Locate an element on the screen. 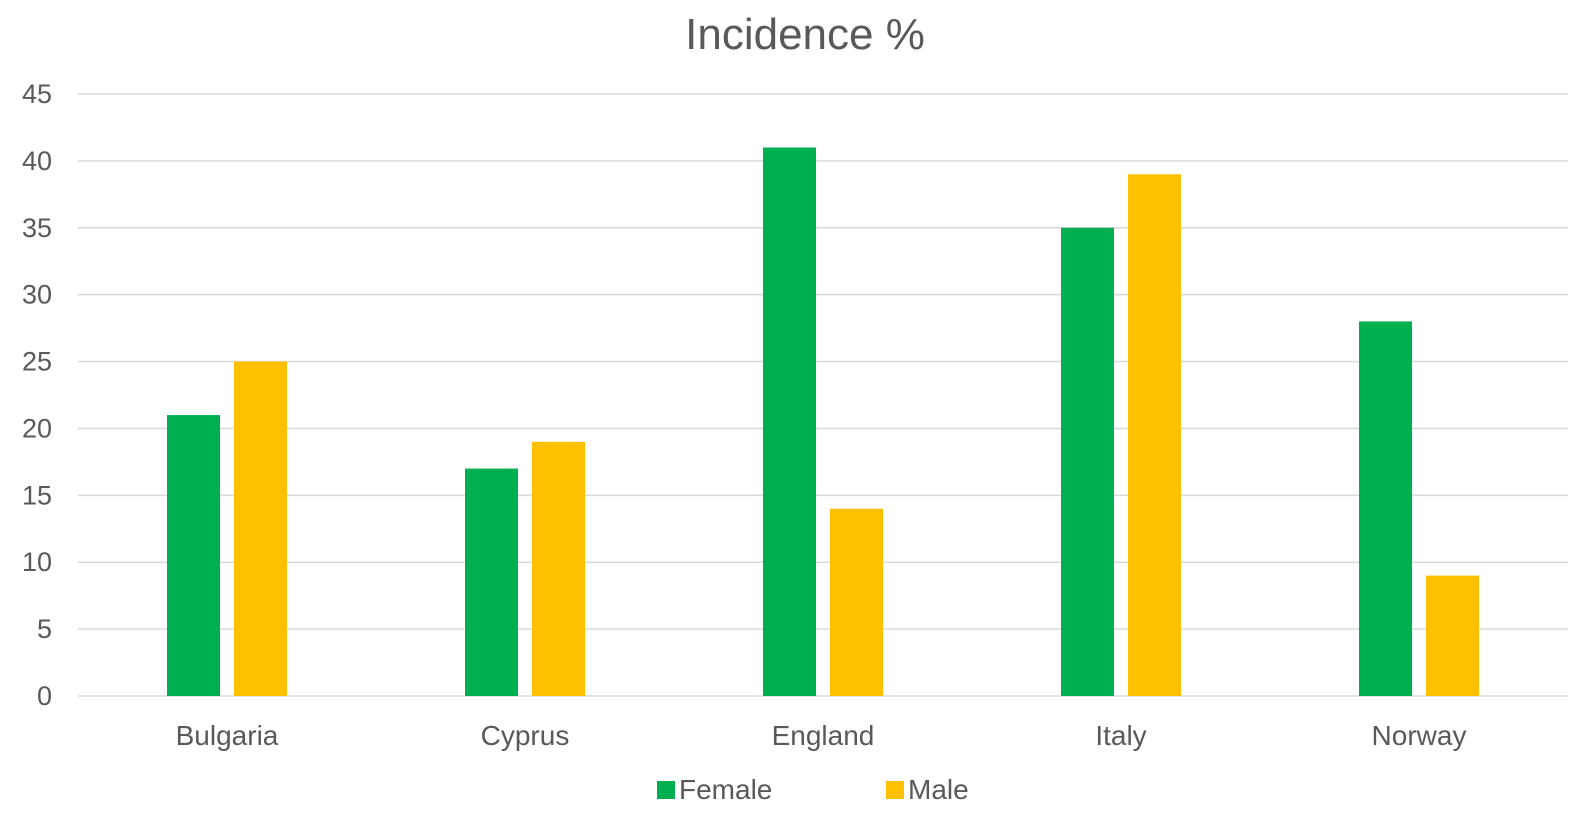  y-tick-label: 20 is located at coordinates (37, 428).